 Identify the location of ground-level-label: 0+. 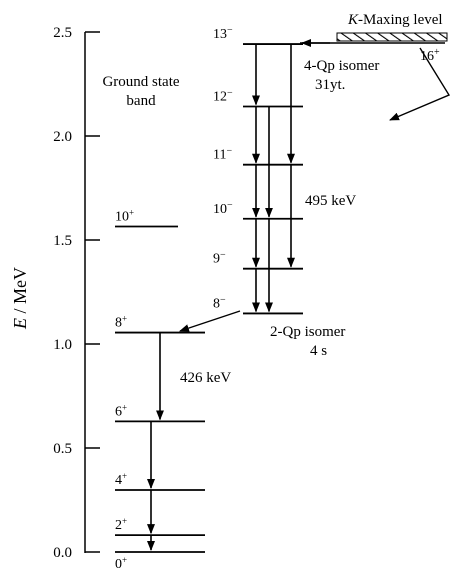
(121, 563).